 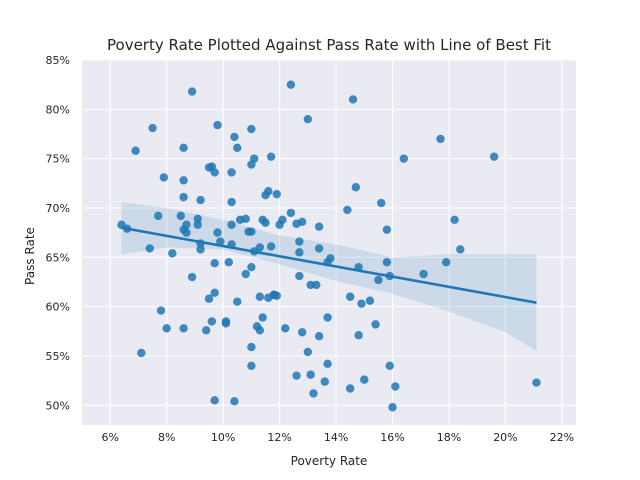 What do you see at coordinates (562, 437) in the screenshot?
I see `x-tick-label: 22%` at bounding box center [562, 437].